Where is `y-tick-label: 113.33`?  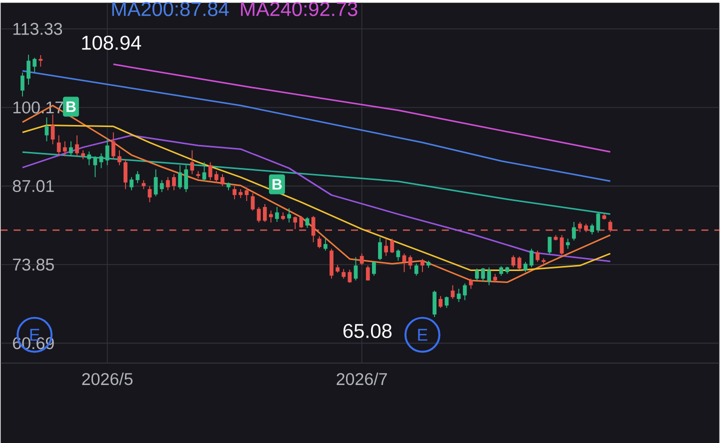
y-tick-label: 113.33 is located at coordinates (37, 28).